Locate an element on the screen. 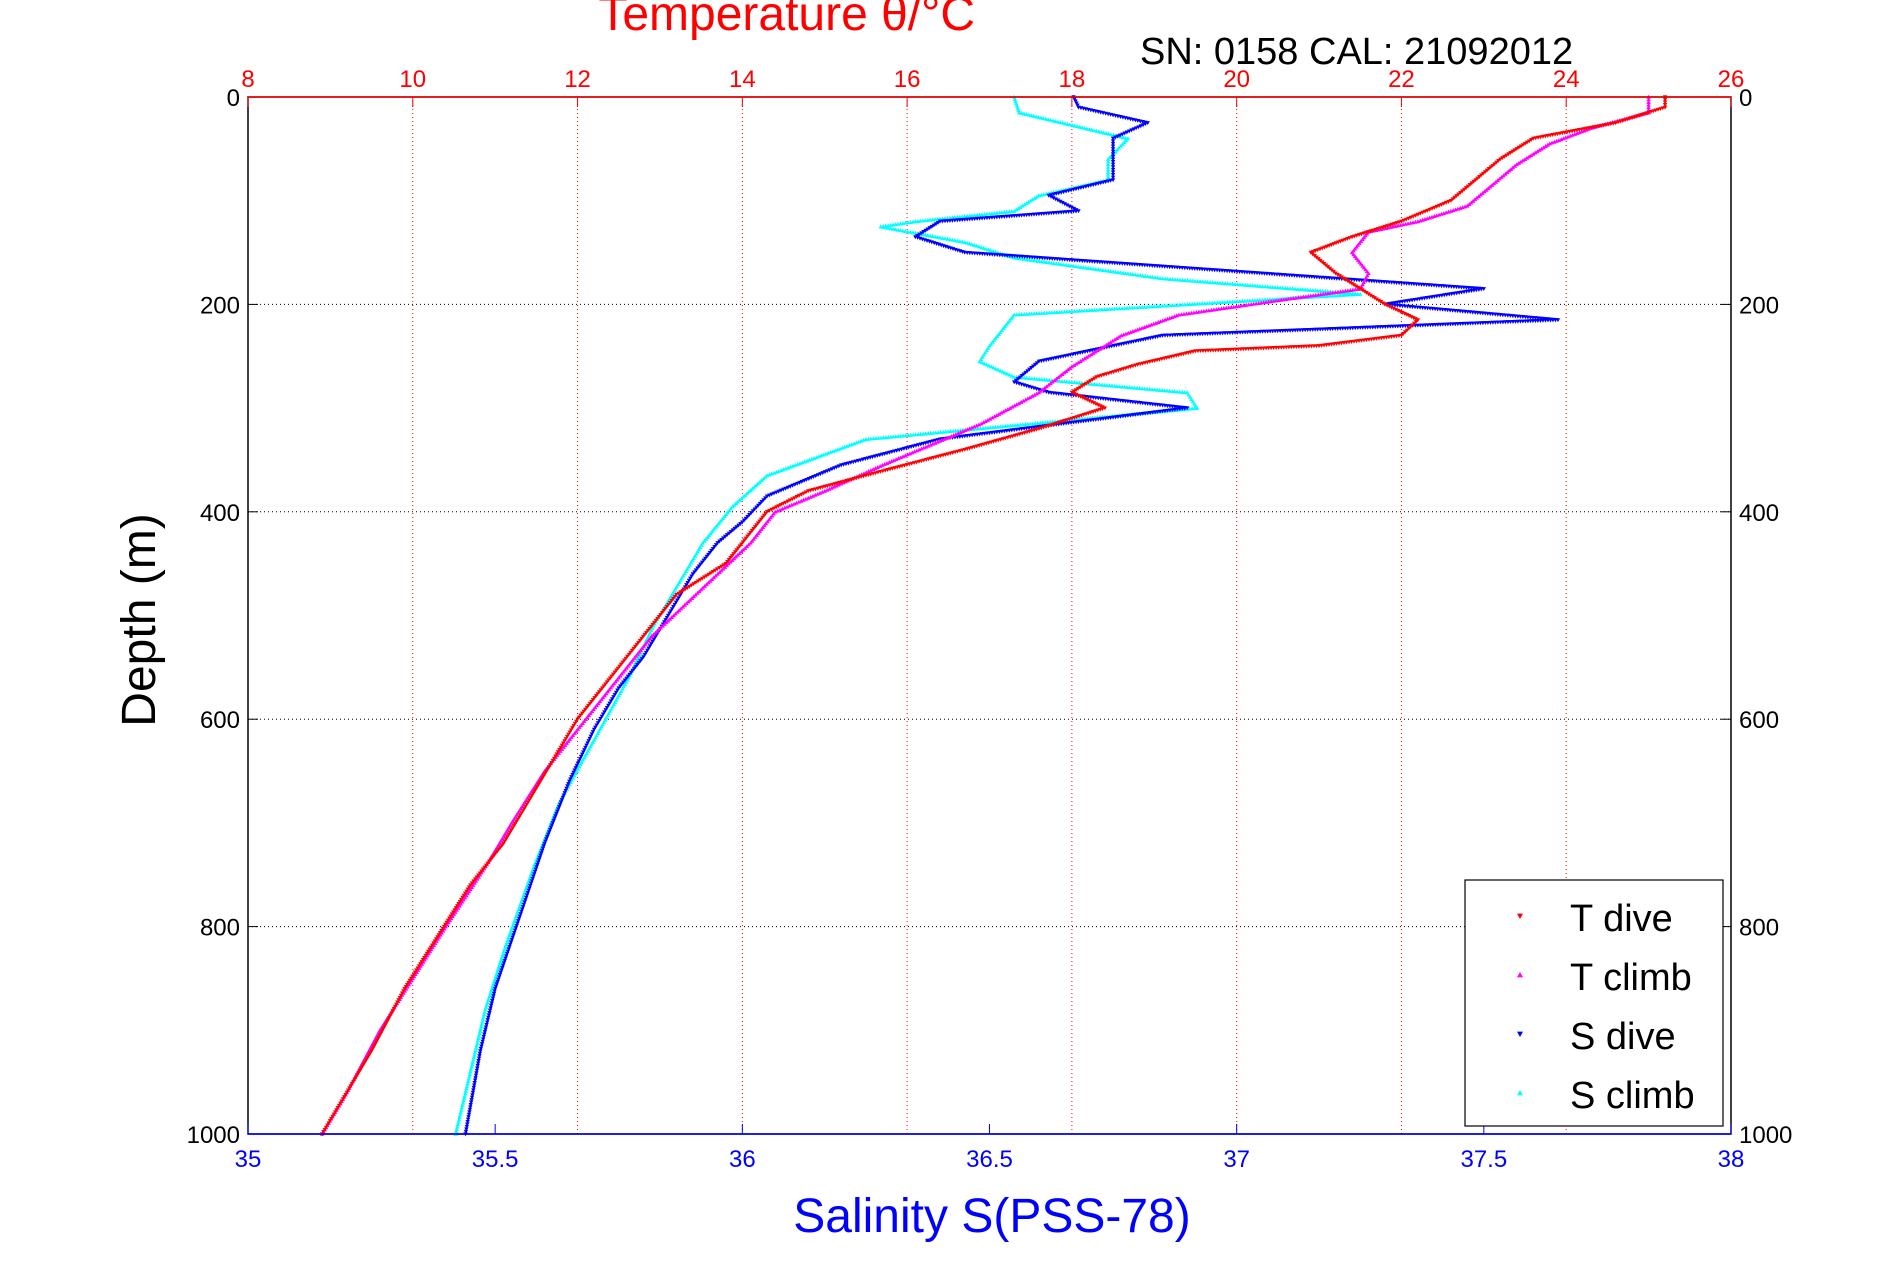 This screenshot has height=1262, width=1891. y-tick-label-right: 200 is located at coordinates (1759, 305).